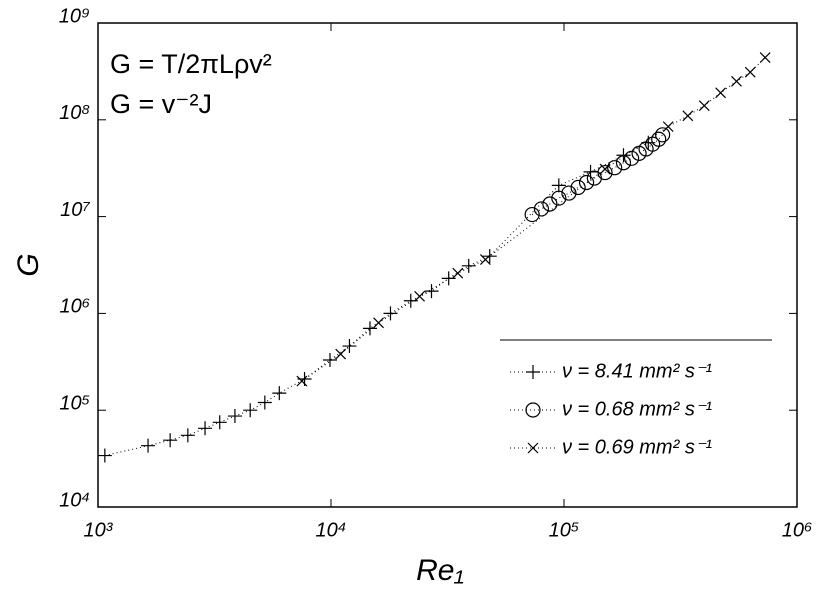 The width and height of the screenshot is (836, 600). What do you see at coordinates (161, 104) in the screenshot?
I see `annotation: G = v⁻²J` at bounding box center [161, 104].